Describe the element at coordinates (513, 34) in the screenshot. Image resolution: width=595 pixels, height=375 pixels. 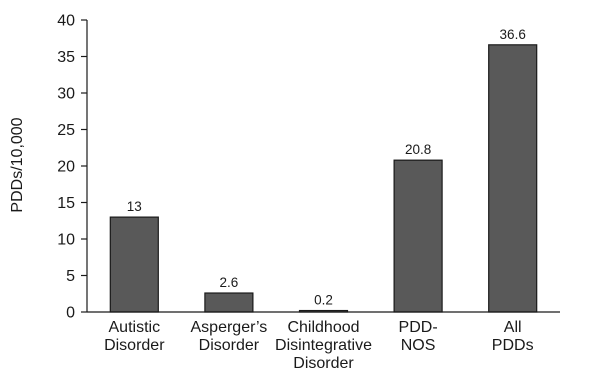
I see `data-label: 36.6` at that location.